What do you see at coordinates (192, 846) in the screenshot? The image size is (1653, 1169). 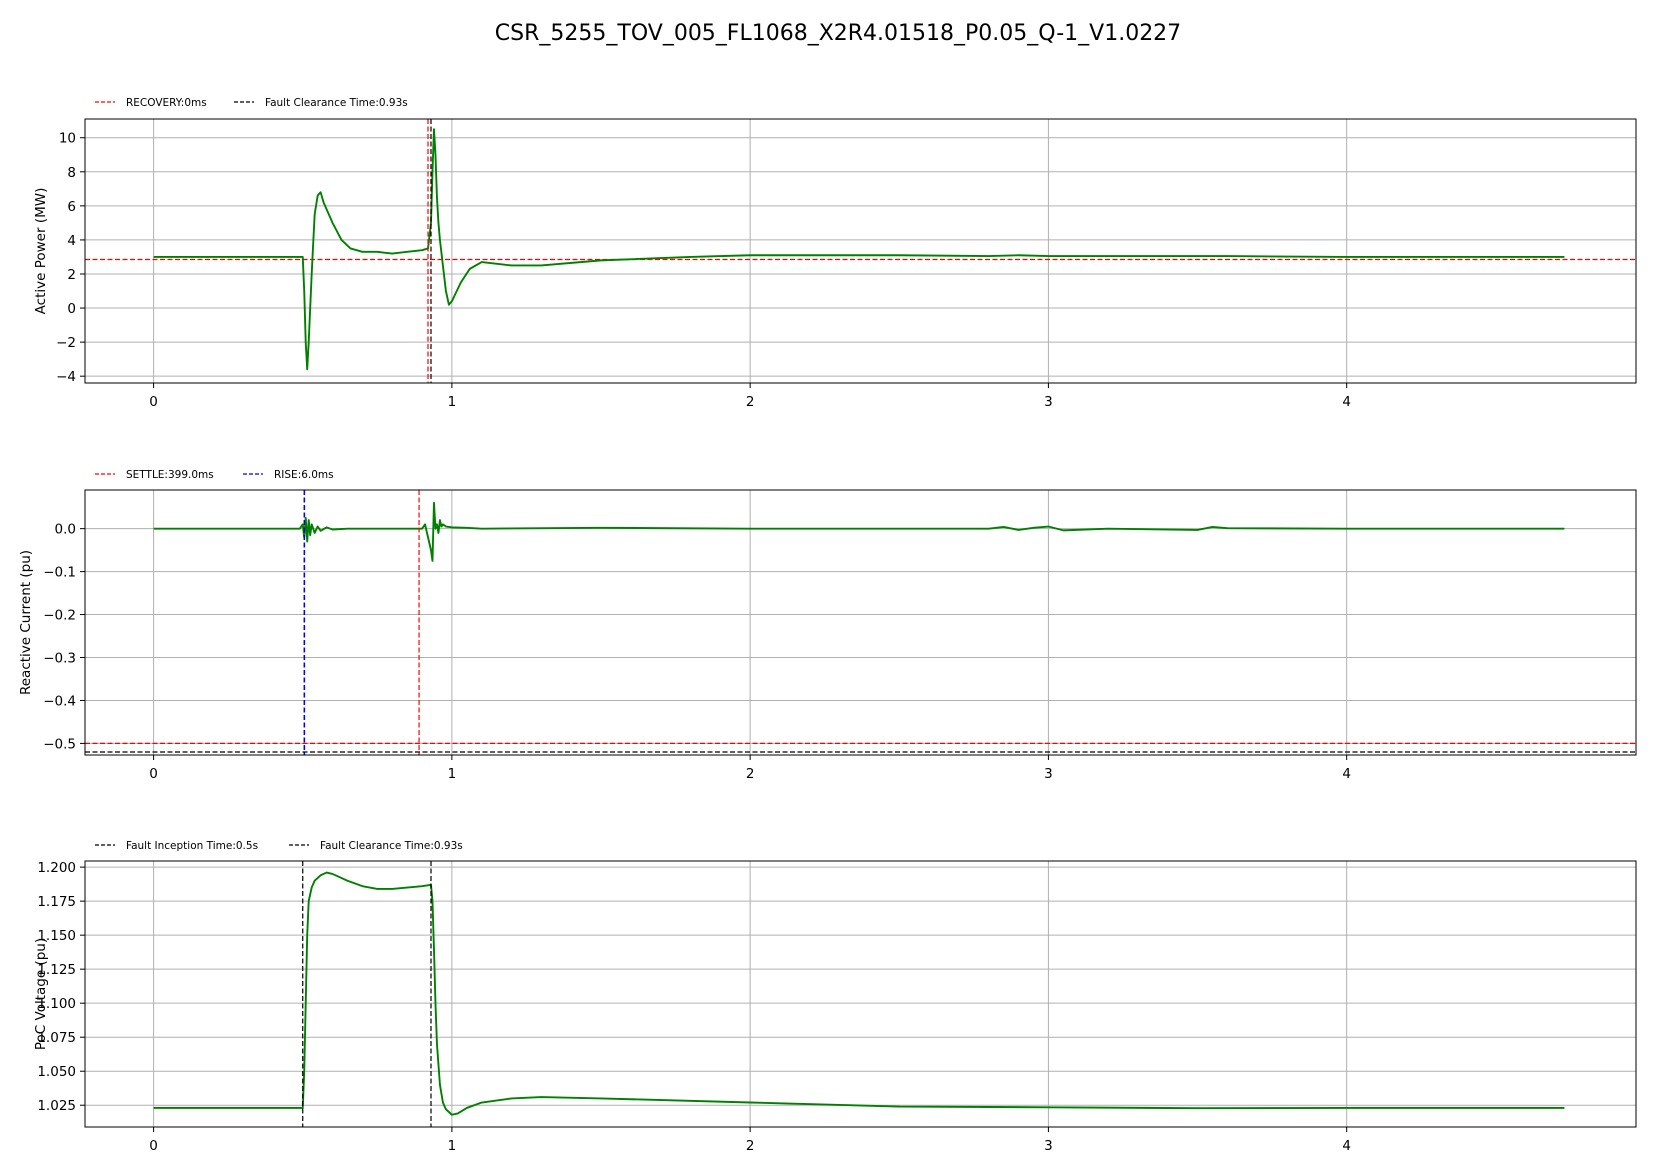 I see `legend-label: Fault Inception Time:0.5s` at bounding box center [192, 846].